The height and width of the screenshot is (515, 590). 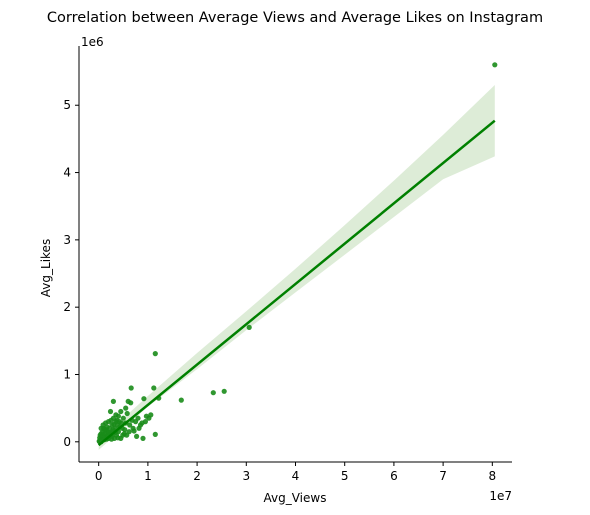 I want to click on y-tick-label: 3, so click(x=67, y=240).